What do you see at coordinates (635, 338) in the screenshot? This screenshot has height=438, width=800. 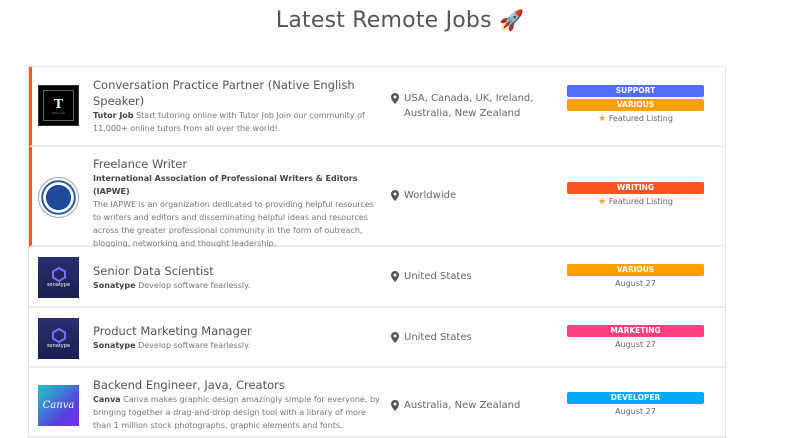 I see `job-tags: MARKETING August 27` at bounding box center [635, 338].